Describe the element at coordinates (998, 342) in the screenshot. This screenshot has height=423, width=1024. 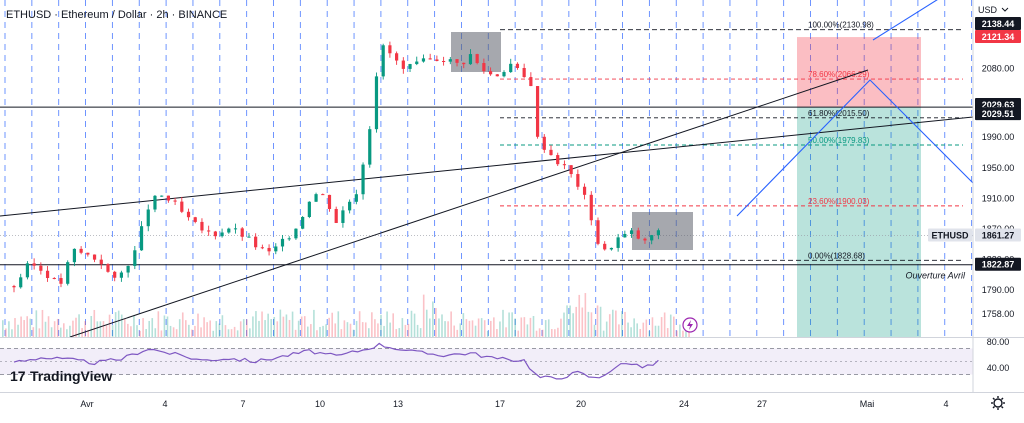
I see `rsi-tick-label: 80.00` at that location.